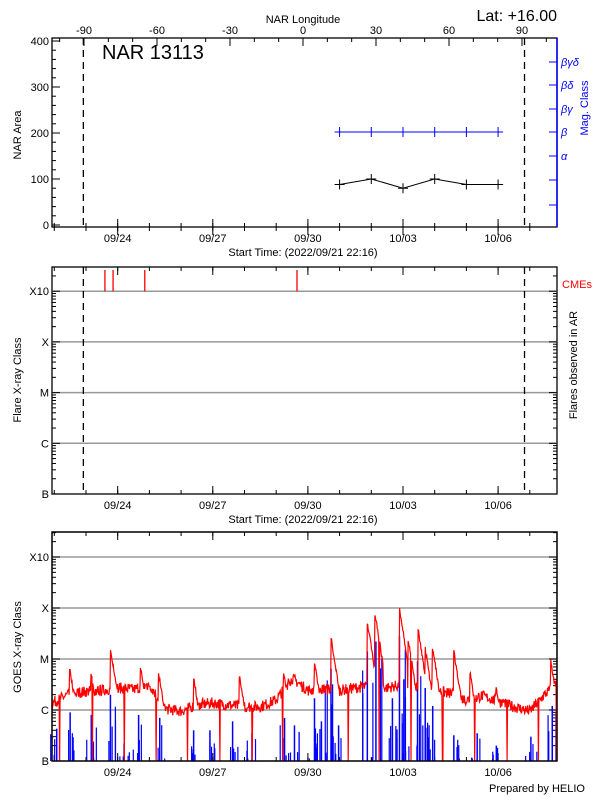 This screenshot has height=800, width=600. Describe the element at coordinates (45, 762) in the screenshot. I see `panel3-y-tick-label: B` at that location.